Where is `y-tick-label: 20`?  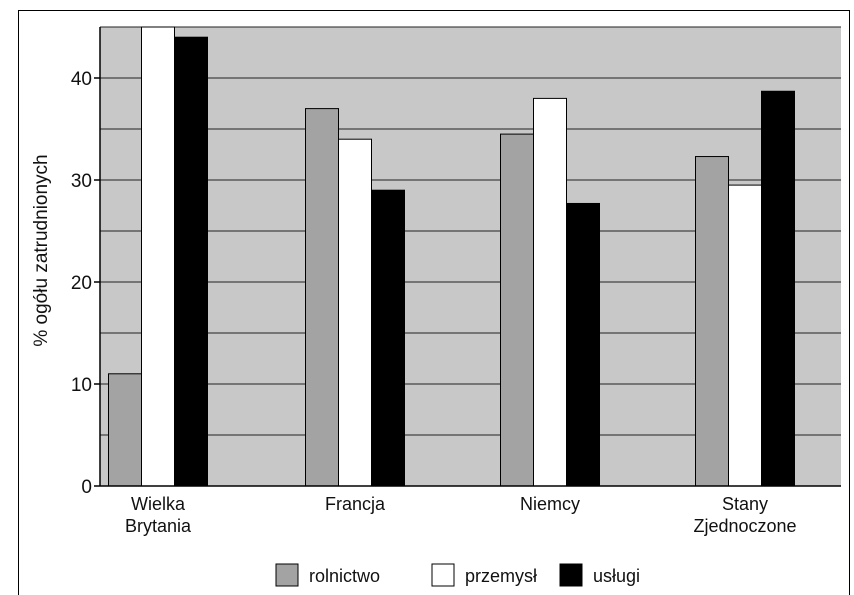 y-tick-label: 20 is located at coordinates (81, 283).